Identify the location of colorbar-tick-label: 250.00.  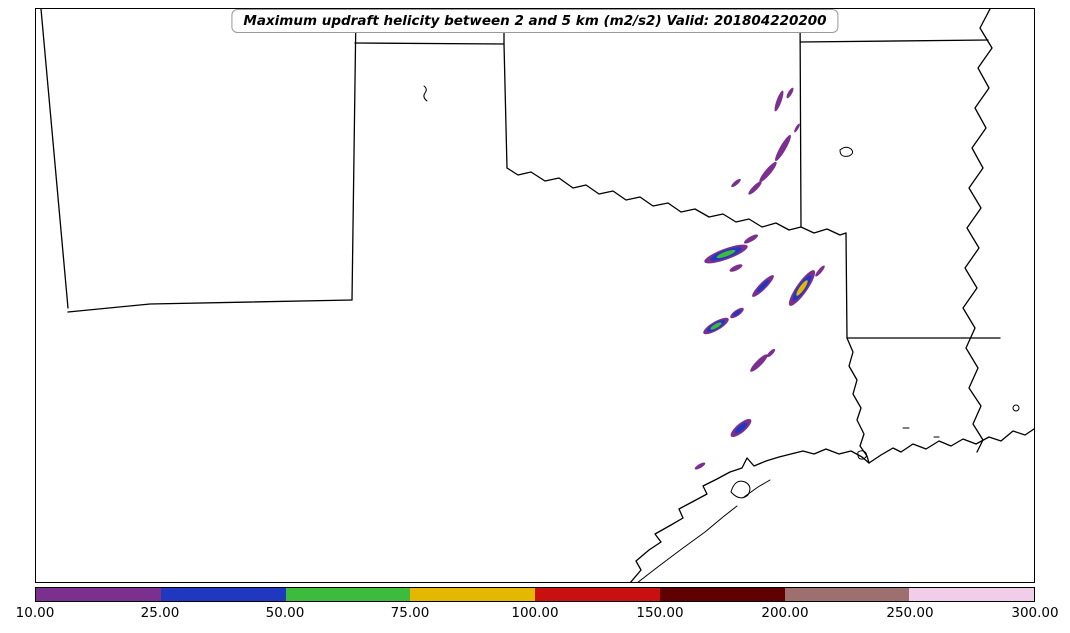
(910, 613).